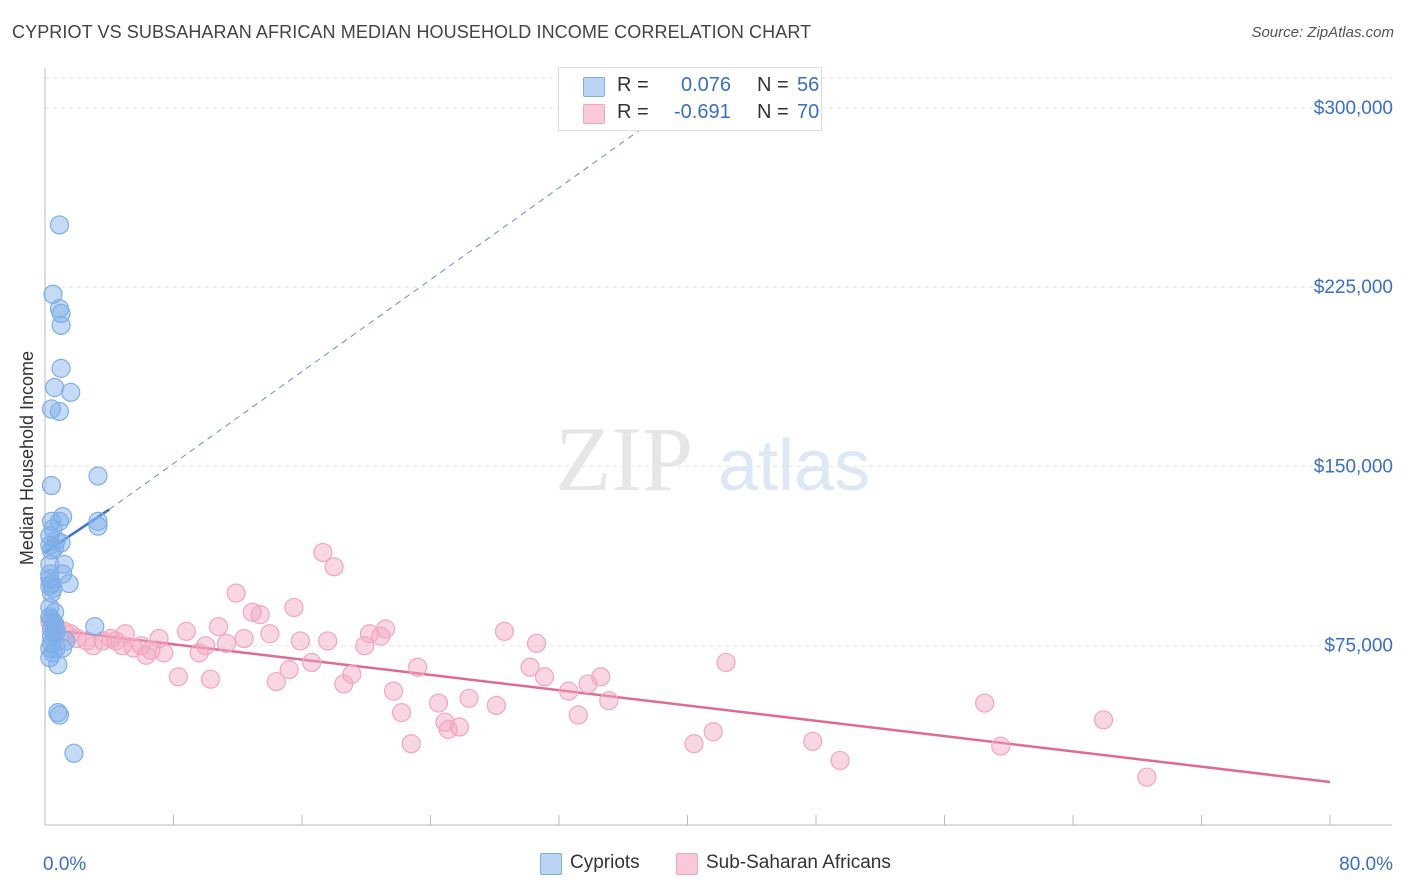 This screenshot has height=892, width=1406. Describe the element at coordinates (690, 99) in the screenshot. I see `stats-legend: R = 0.076 N = 56 R = -0.691 N = 70` at that location.